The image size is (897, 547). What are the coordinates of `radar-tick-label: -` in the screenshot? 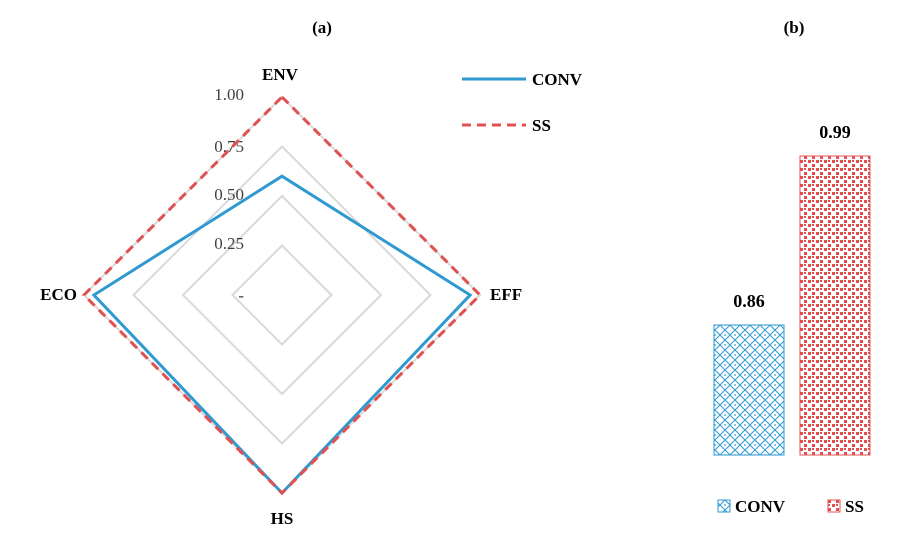 It's located at (241, 295).